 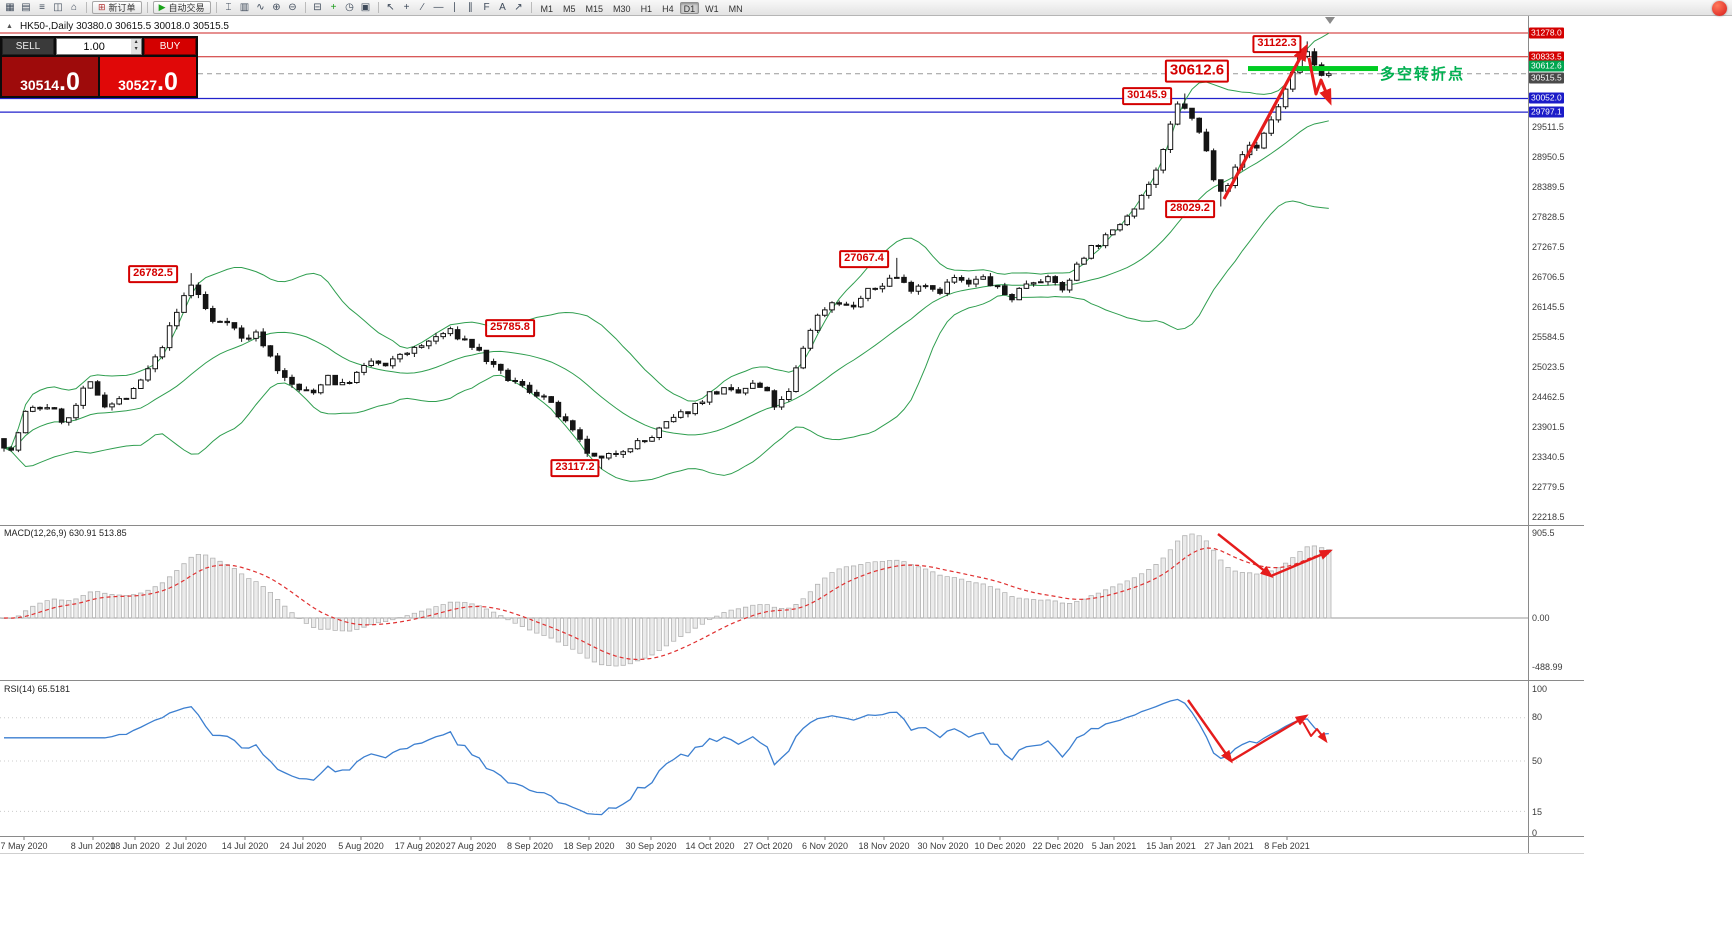 What do you see at coordinates (884, 846) in the screenshot?
I see `date-axis-label: 18 Nov 2020` at bounding box center [884, 846].